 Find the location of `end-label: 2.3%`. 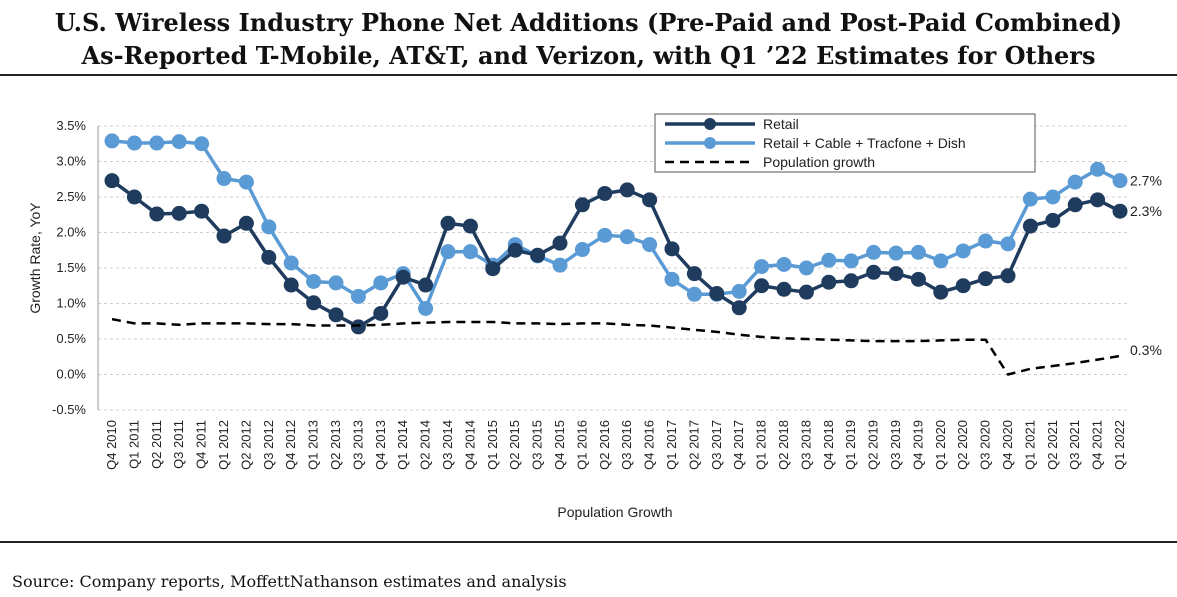

end-label: 2.3% is located at coordinates (1146, 211).